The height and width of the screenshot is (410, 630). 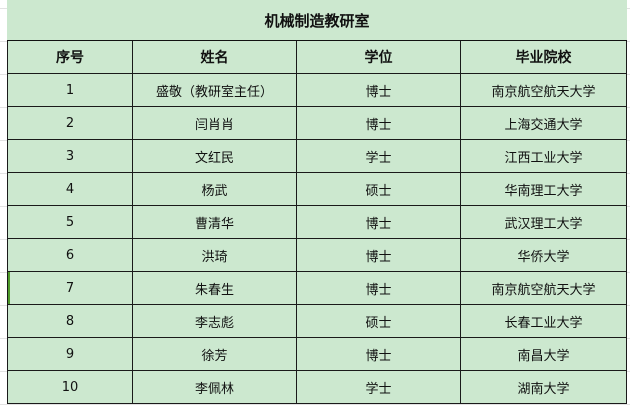 What do you see at coordinates (214, 57) in the screenshot?
I see `header-name: 姓名` at bounding box center [214, 57].